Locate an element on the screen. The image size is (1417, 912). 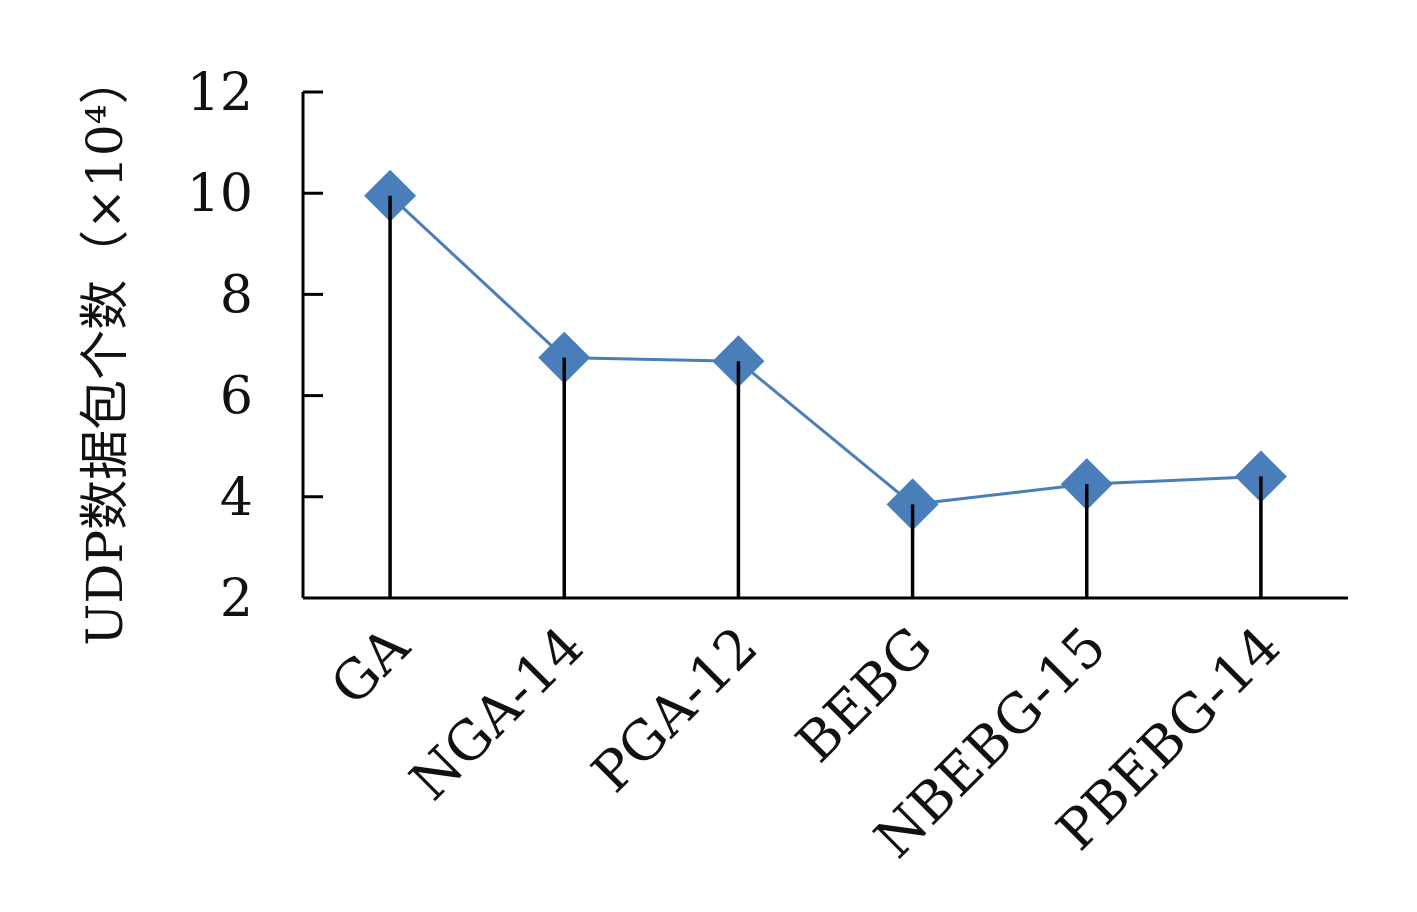
y-tick-label: 2 is located at coordinates (236, 599).